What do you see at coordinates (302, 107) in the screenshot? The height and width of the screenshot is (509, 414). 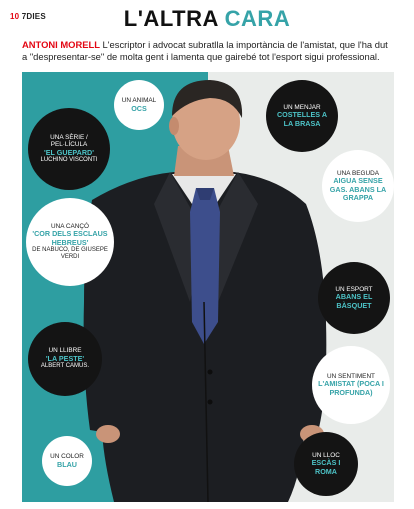 I see `bubble-menjar-label: UN MENJAR` at bounding box center [302, 107].